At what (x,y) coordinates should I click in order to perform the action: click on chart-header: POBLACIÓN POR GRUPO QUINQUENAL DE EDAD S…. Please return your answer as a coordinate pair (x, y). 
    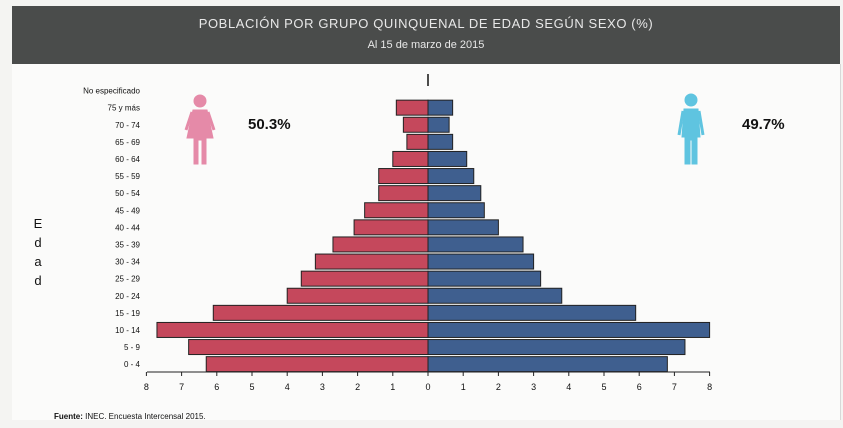
    Looking at the image, I should click on (426, 35).